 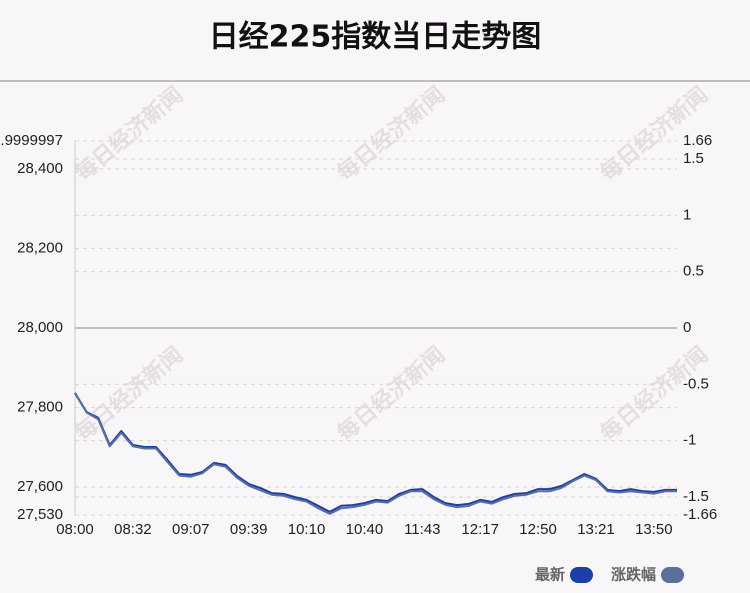 I want to click on x-tick-label: 13:50, so click(x=654, y=529).